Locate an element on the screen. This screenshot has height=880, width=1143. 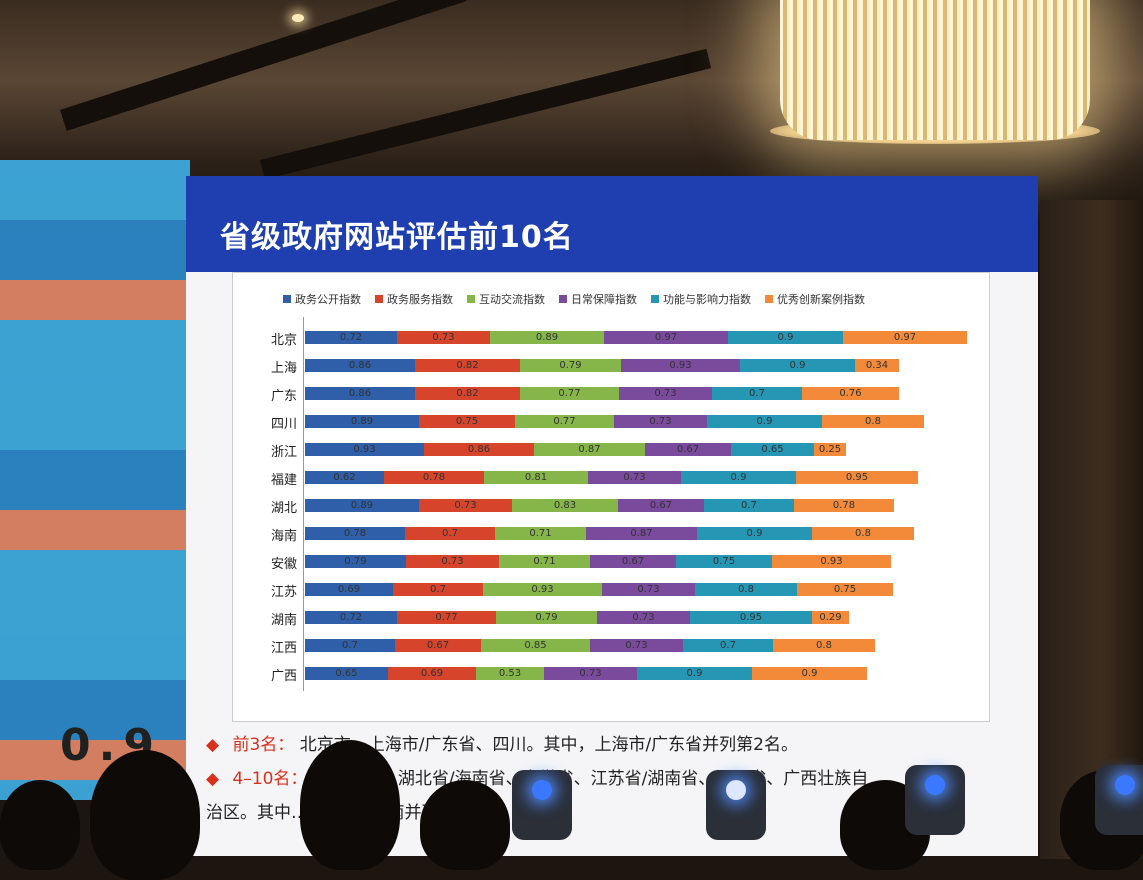
legend-label: 日常保障指数 is located at coordinates (604, 299).